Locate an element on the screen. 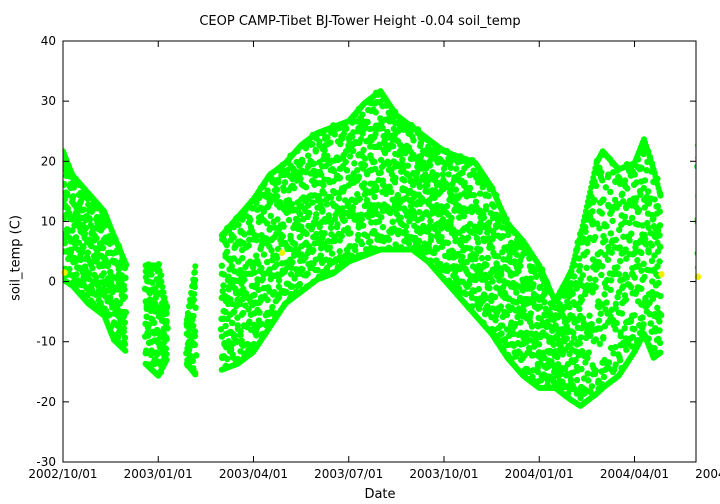 This screenshot has width=720, height=504. x-tick-label: 2003/04/01 is located at coordinates (253, 474).